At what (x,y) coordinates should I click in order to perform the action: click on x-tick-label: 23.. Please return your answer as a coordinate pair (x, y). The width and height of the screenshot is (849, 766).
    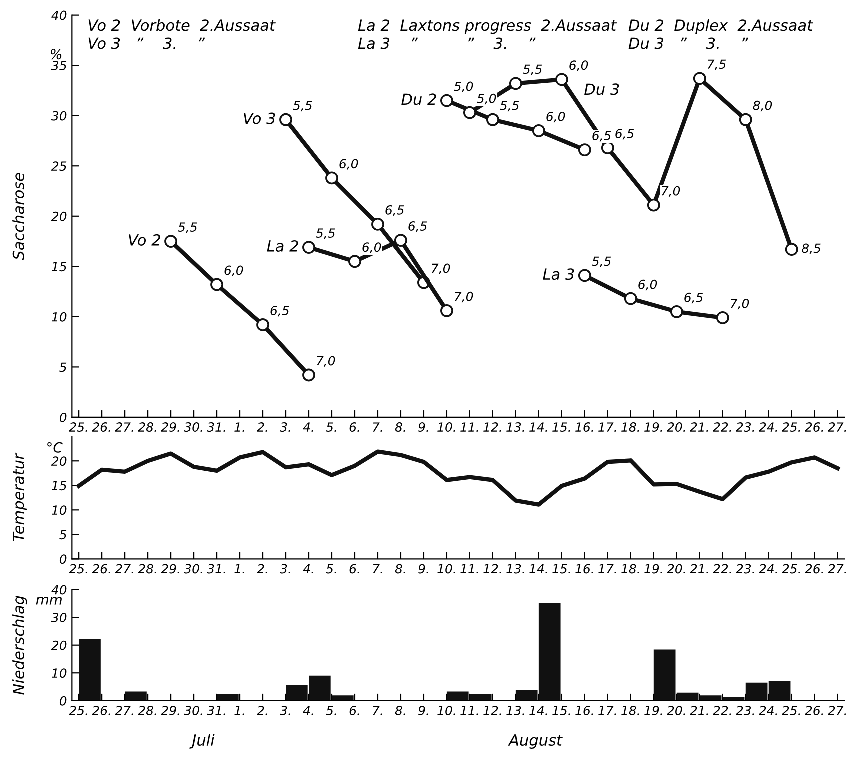
    Looking at the image, I should click on (745, 711).